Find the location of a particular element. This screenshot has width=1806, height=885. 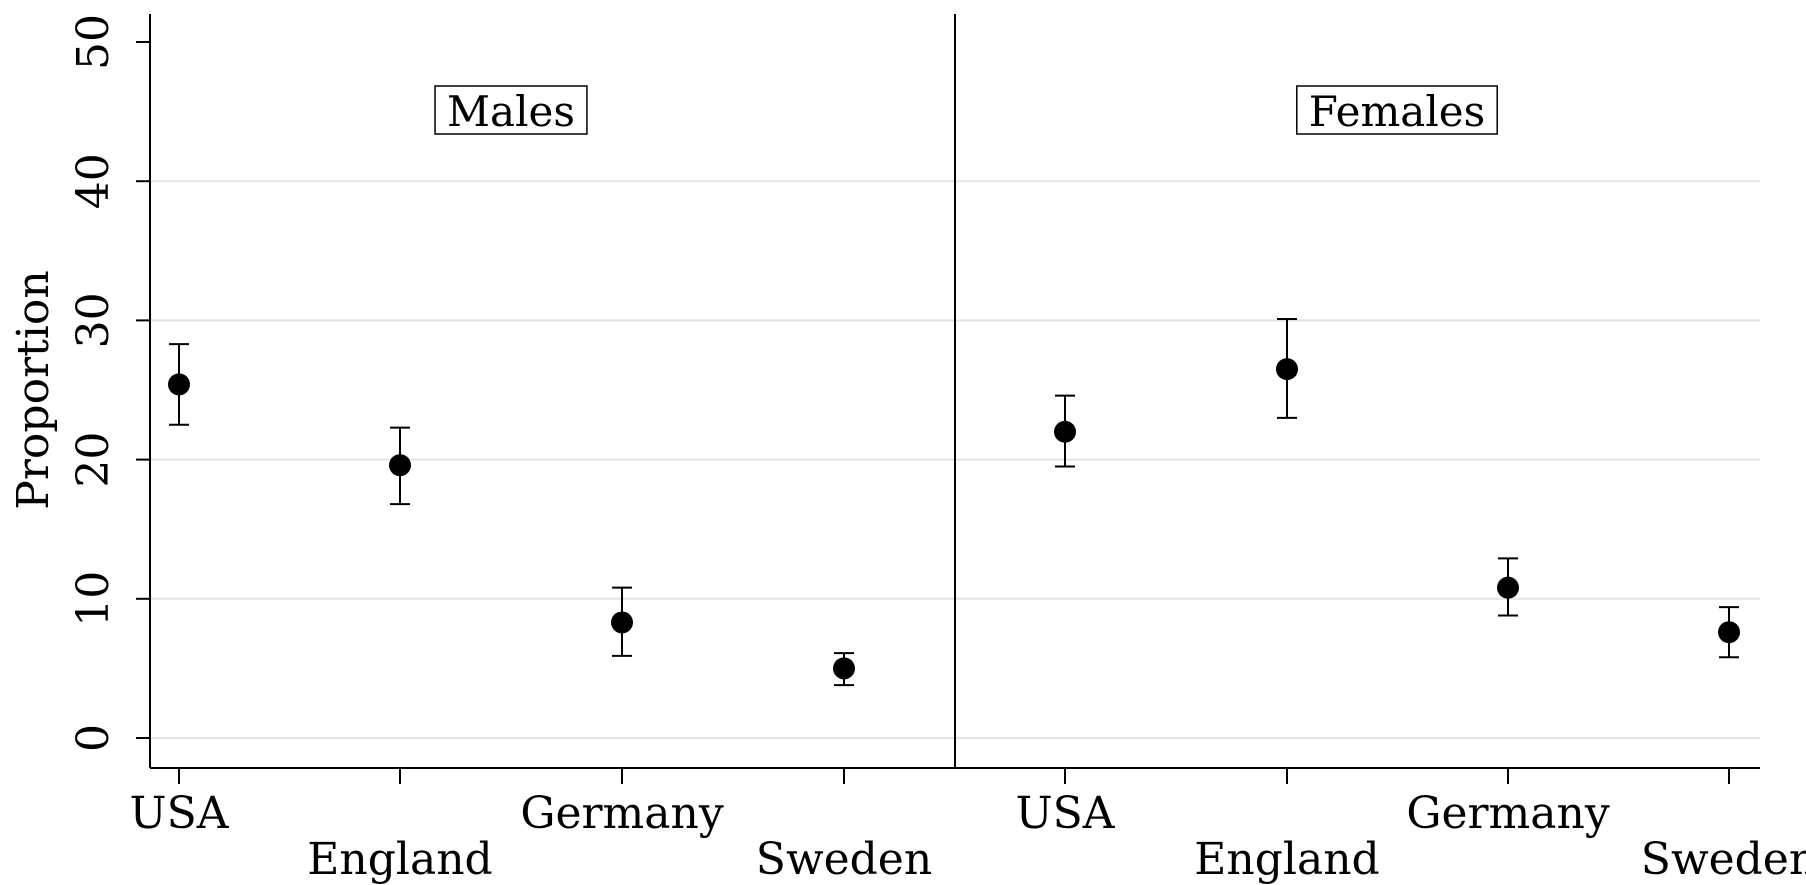

x-tick-label-females-usa: USA is located at coordinates (1066, 813).